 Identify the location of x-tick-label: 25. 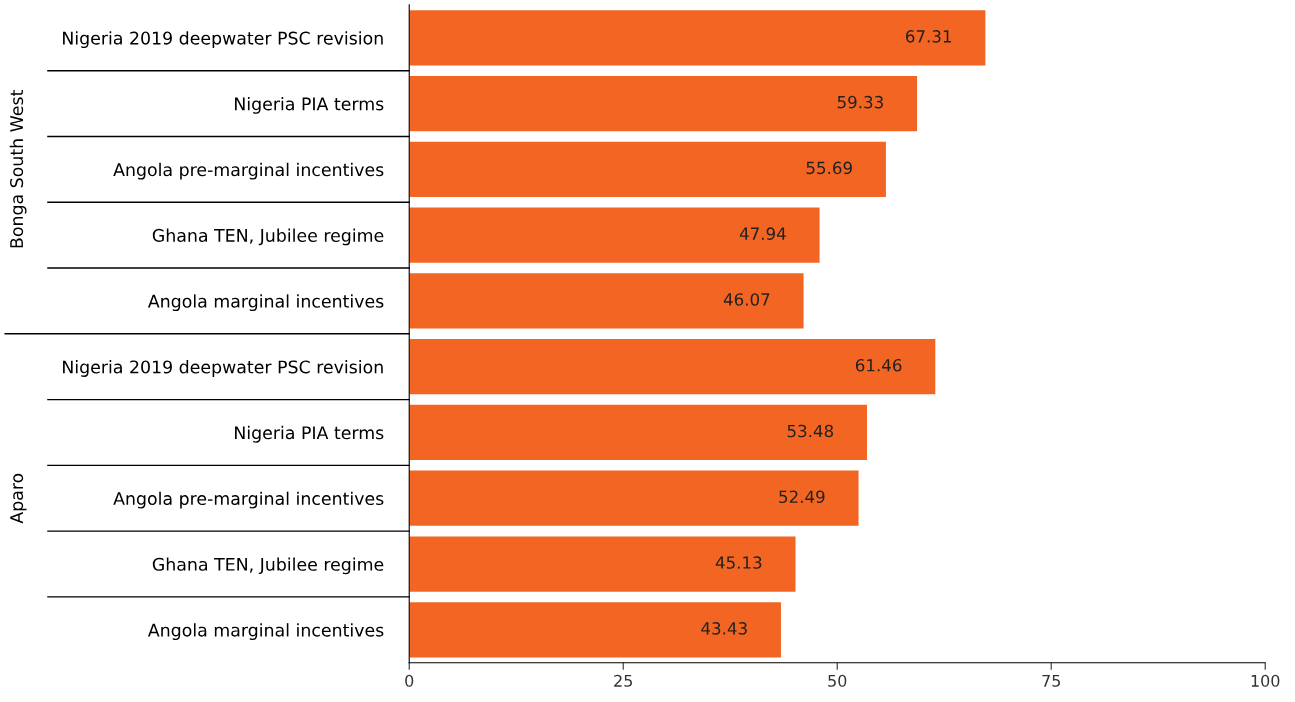
(623, 680).